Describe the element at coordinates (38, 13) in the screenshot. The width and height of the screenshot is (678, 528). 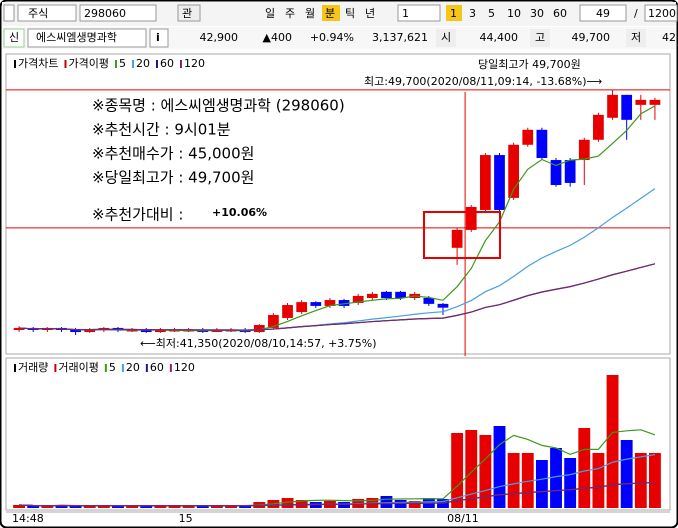
I see `market: 주식` at that location.